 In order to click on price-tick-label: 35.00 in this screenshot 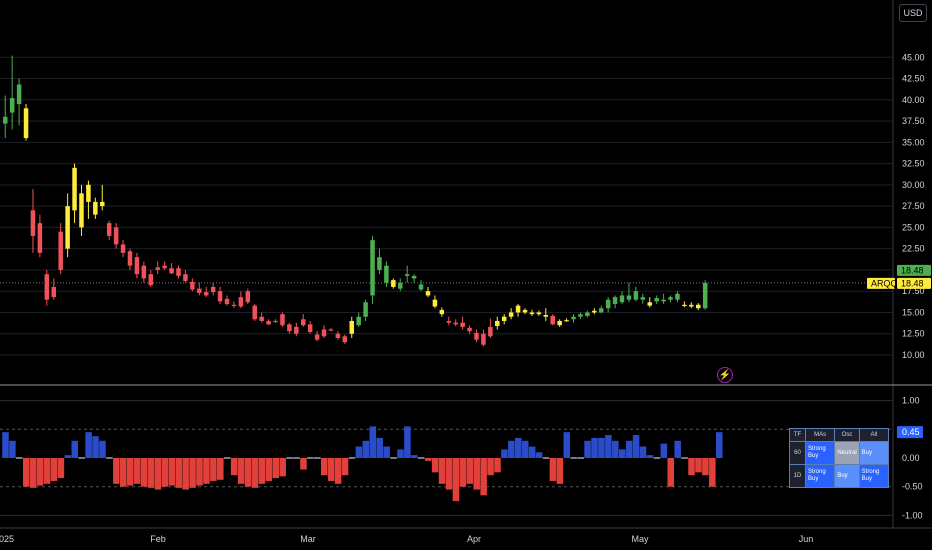, I will do `click(913, 142)`.